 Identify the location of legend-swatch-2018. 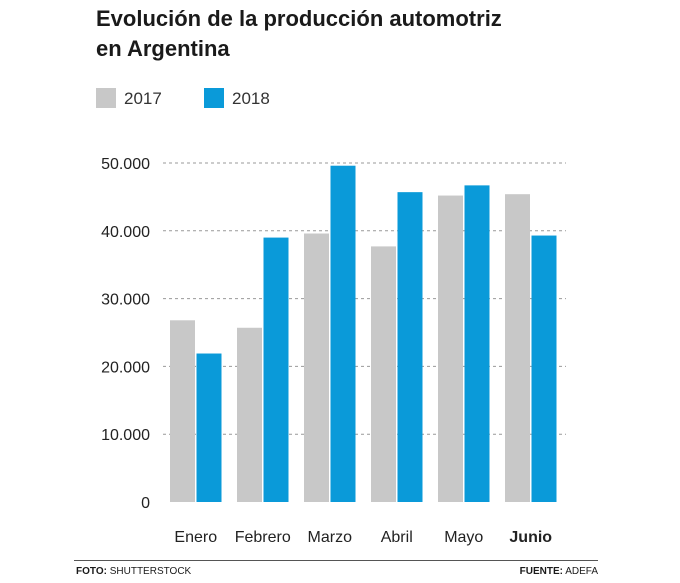
(214, 98).